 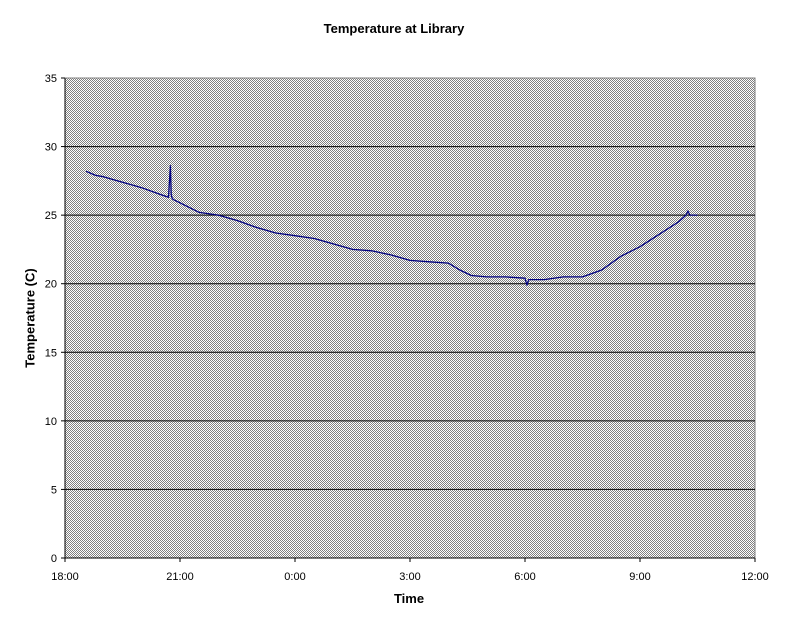 What do you see at coordinates (51, 79) in the screenshot?
I see `y-tick-label: 35` at bounding box center [51, 79].